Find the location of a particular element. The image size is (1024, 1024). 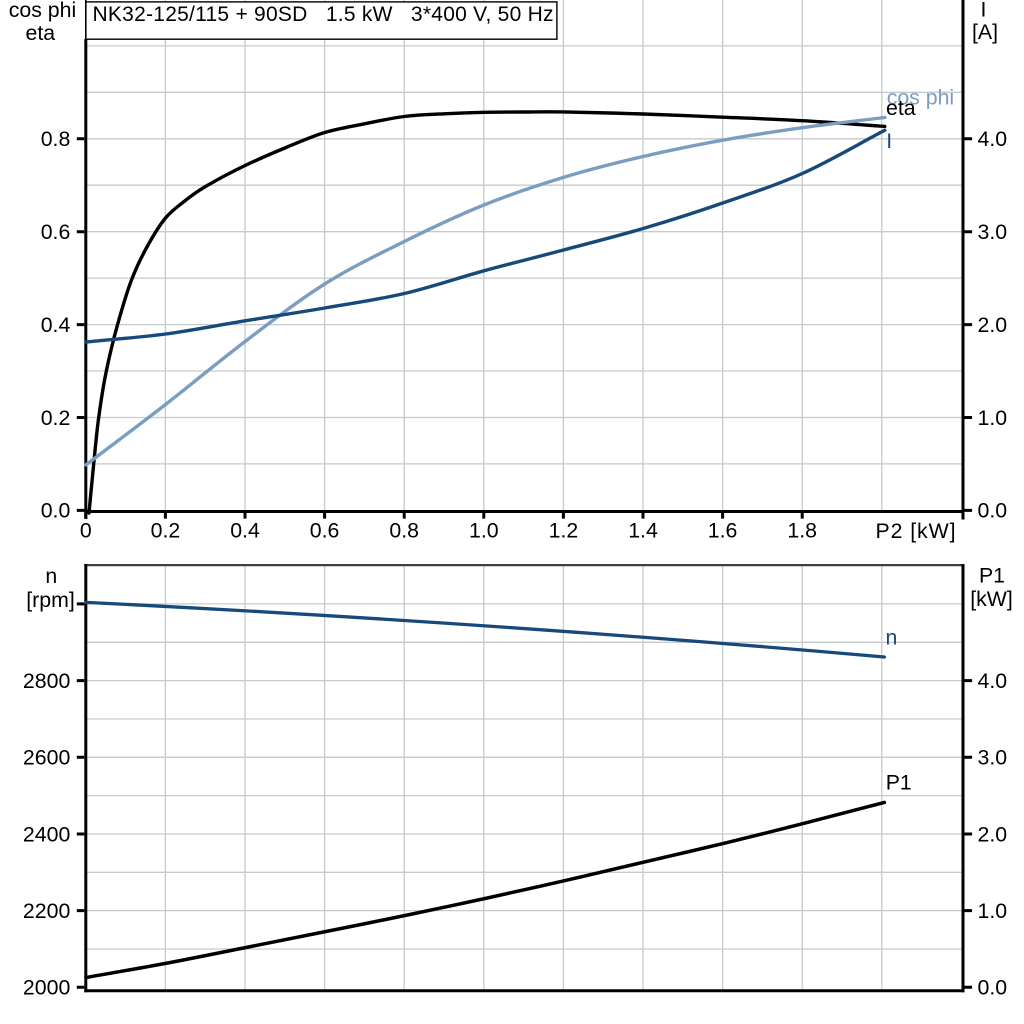

svg-text: 1.6 is located at coordinates (723, 531).